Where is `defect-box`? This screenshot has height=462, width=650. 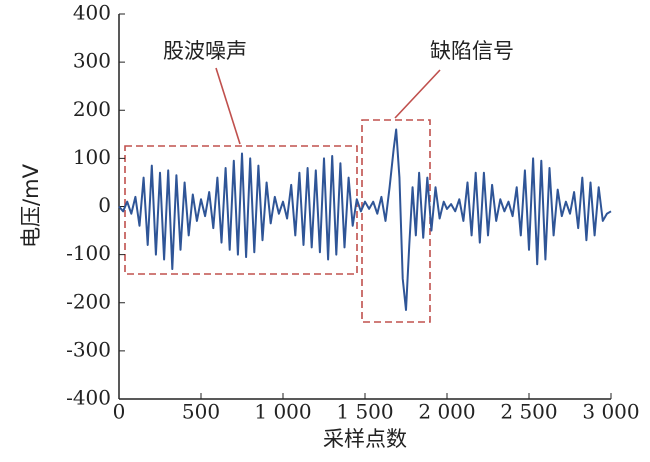 defect-box is located at coordinates (396, 221).